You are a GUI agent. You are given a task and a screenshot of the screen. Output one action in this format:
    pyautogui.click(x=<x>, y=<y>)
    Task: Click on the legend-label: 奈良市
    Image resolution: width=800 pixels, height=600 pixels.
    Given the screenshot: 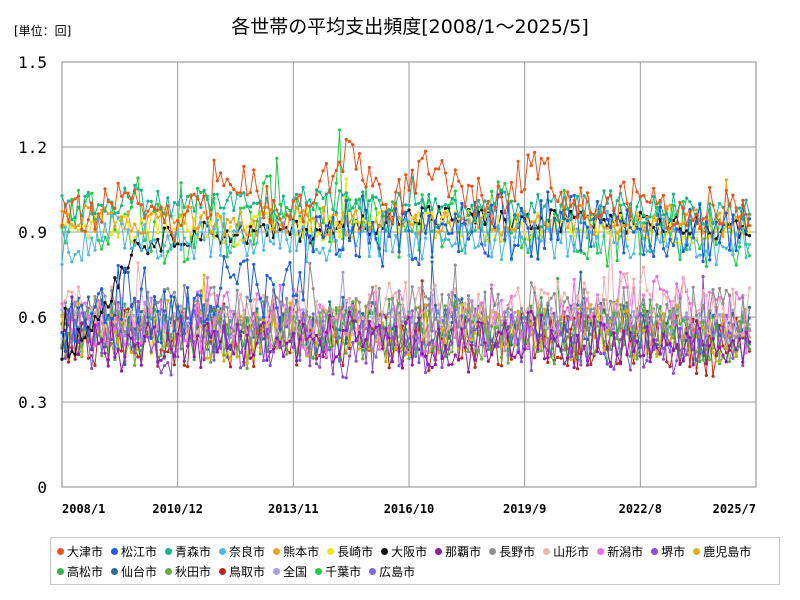 What is the action you would take?
    pyautogui.click(x=247, y=551)
    